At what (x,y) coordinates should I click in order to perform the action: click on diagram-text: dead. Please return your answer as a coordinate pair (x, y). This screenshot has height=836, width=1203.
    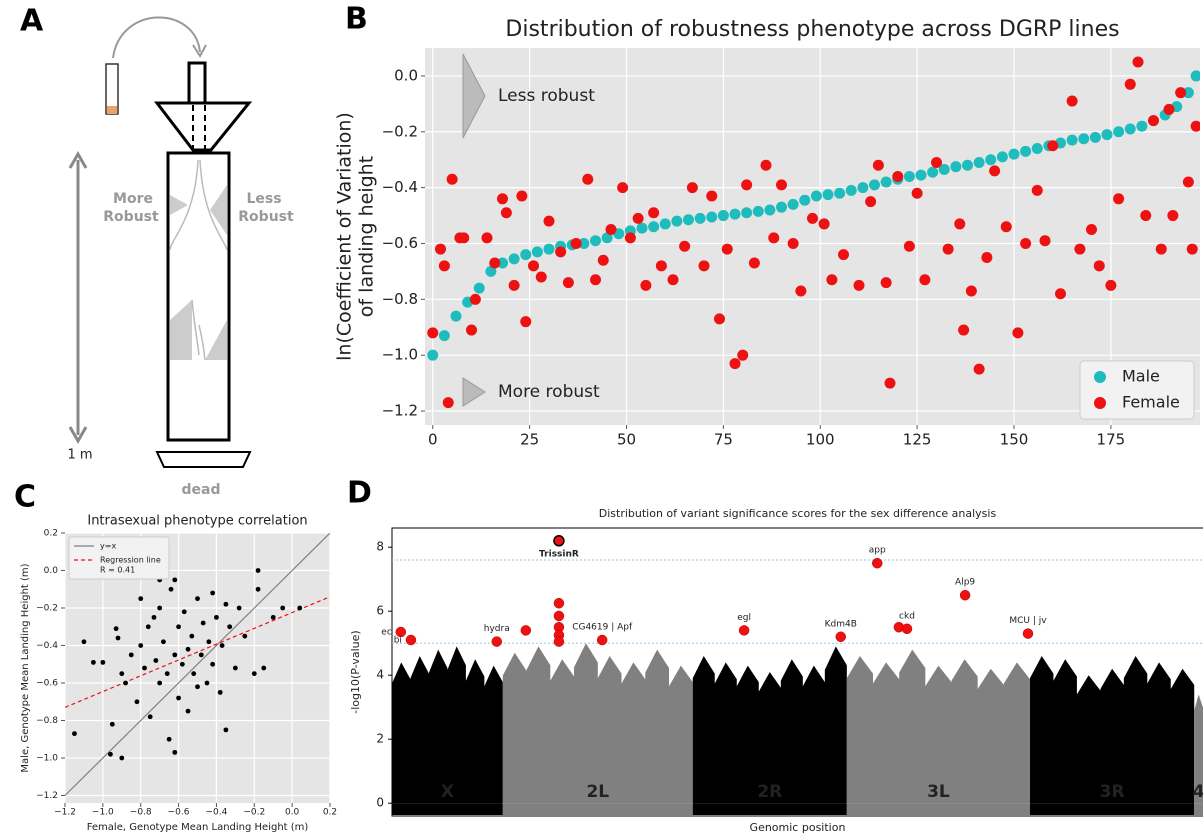
    Looking at the image, I should click on (201, 490).